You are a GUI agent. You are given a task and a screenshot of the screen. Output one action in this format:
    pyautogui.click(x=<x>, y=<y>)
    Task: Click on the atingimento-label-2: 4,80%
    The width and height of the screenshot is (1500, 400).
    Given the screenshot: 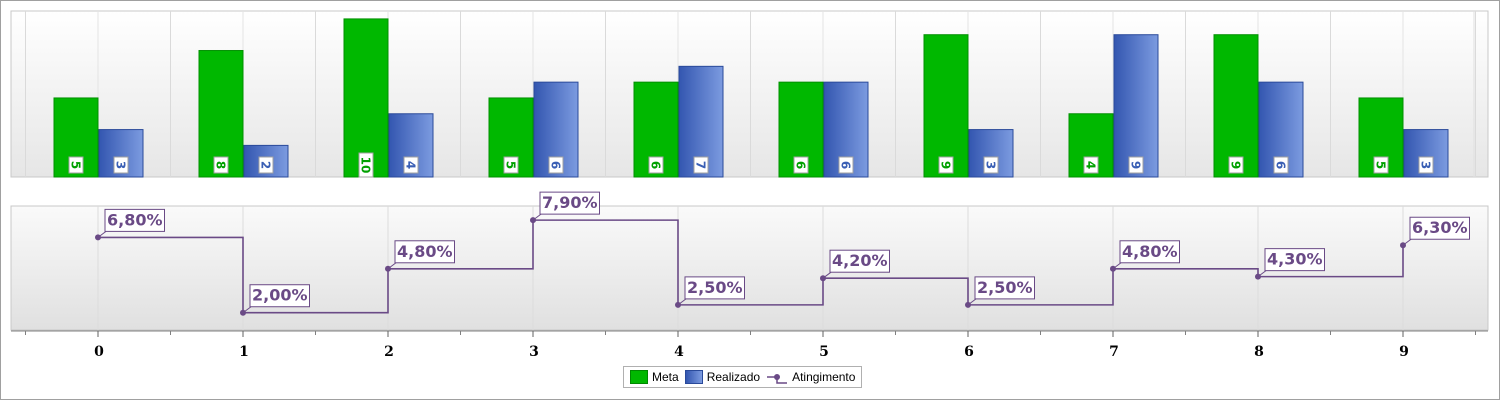 What is the action you would take?
    pyautogui.click(x=421, y=255)
    